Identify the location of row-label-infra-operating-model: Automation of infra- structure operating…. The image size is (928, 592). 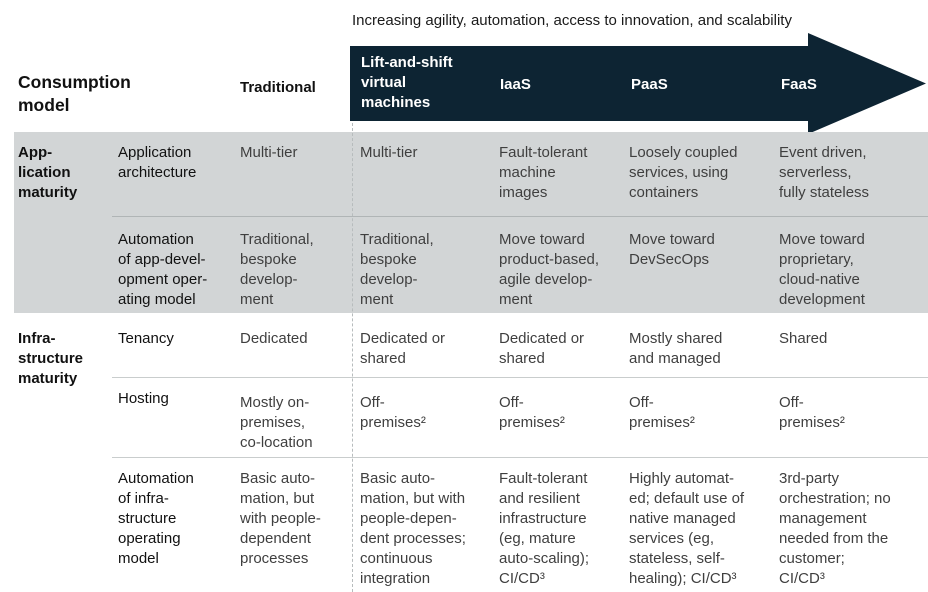
(156, 518).